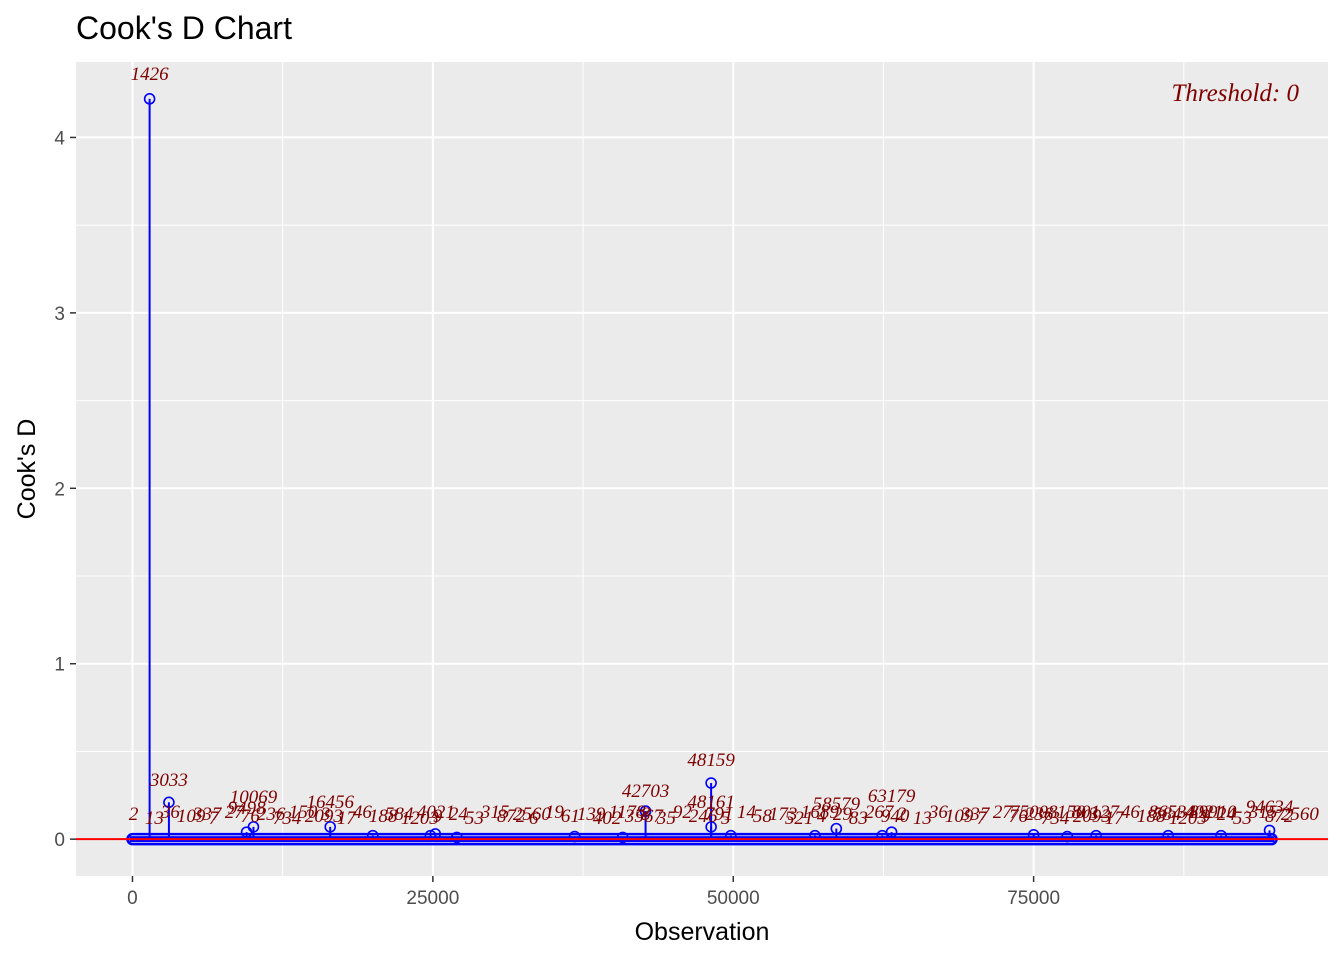  Describe the element at coordinates (330, 802) in the screenshot. I see `point-label: 16456` at that location.